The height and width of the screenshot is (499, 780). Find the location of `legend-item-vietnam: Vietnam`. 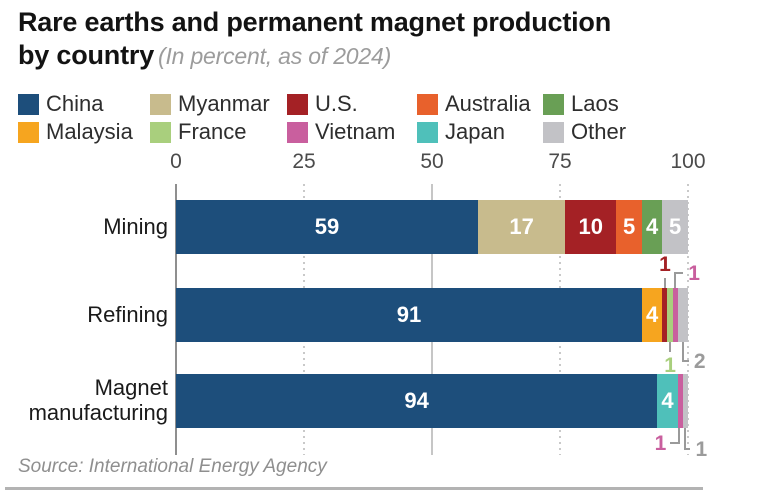

legend-item-vietnam: Vietnam is located at coordinates (352, 132).